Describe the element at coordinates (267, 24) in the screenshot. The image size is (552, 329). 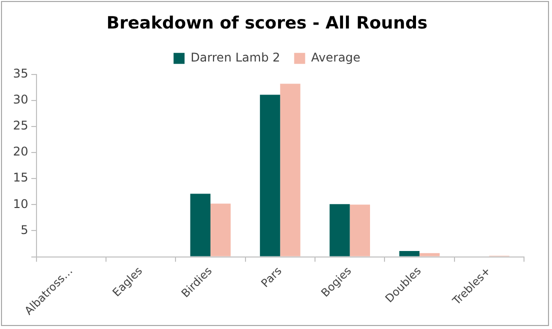
I see `chart-title: Breakdown of scores - All Rounds` at that location.